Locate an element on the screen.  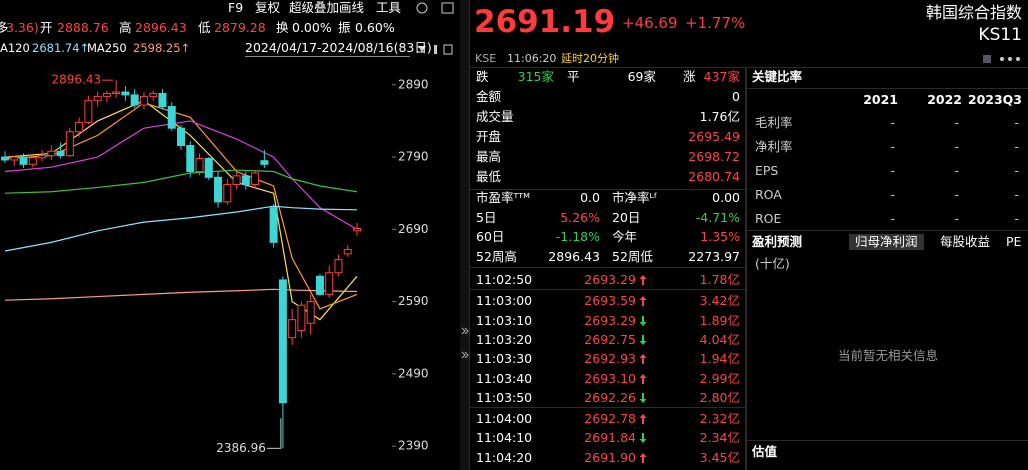
toolbar-button: 超级叠加 is located at coordinates (314, 7).